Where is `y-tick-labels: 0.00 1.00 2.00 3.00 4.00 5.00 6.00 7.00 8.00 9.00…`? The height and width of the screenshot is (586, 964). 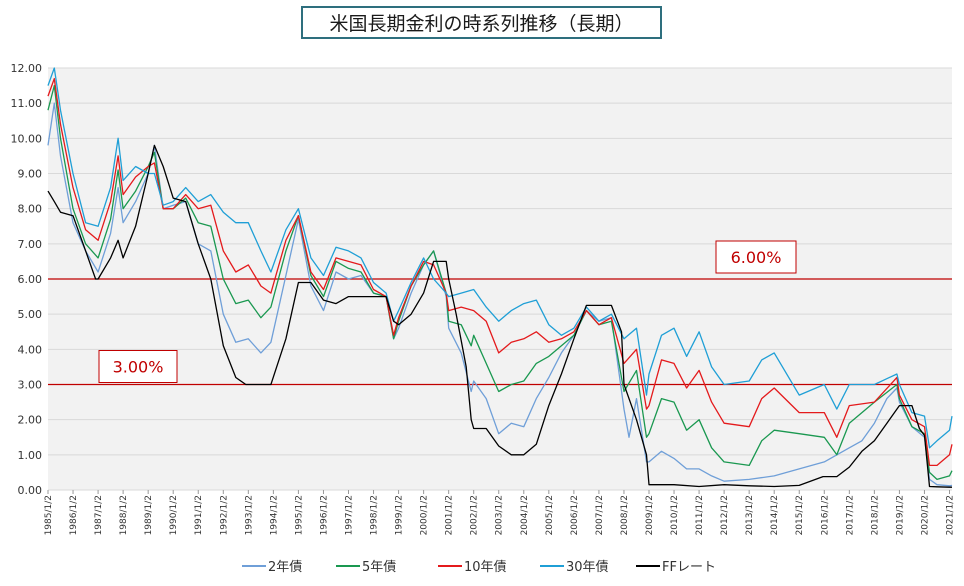 y-tick-labels: 0.00 1.00 2.00 3.00 4.00 5.00 6.00 7.00 8.00 9.00… is located at coordinates (27, 279).